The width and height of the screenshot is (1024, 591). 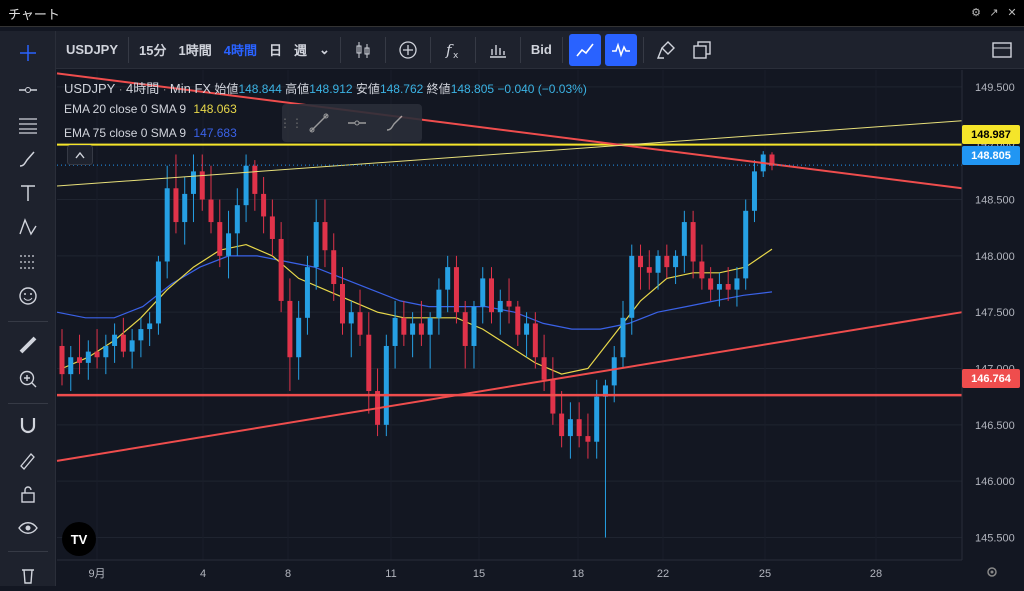 I want to click on ema20-legend: EMA 20 close 0 SMA 9 148.063, so click(x=150, y=109).